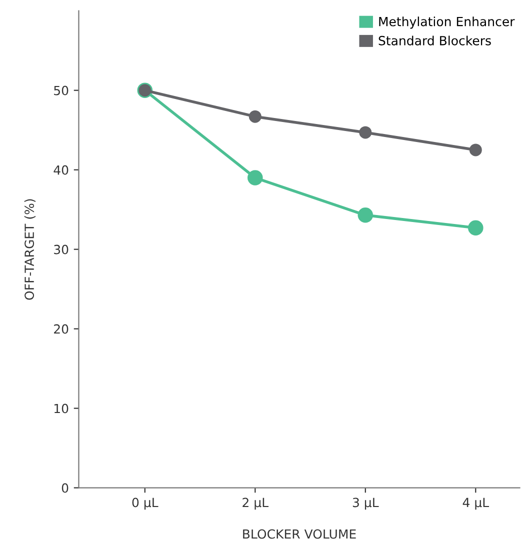 The width and height of the screenshot is (525, 542). Describe the element at coordinates (447, 22) in the screenshot. I see `legend-label: Methylation Enhancer` at that location.